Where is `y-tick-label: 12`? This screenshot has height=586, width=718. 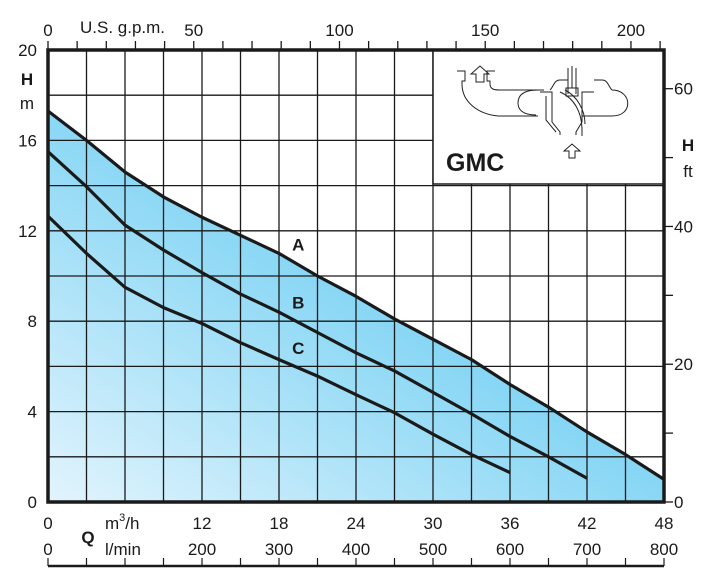
y-tick-label: 12 is located at coordinates (27, 231).